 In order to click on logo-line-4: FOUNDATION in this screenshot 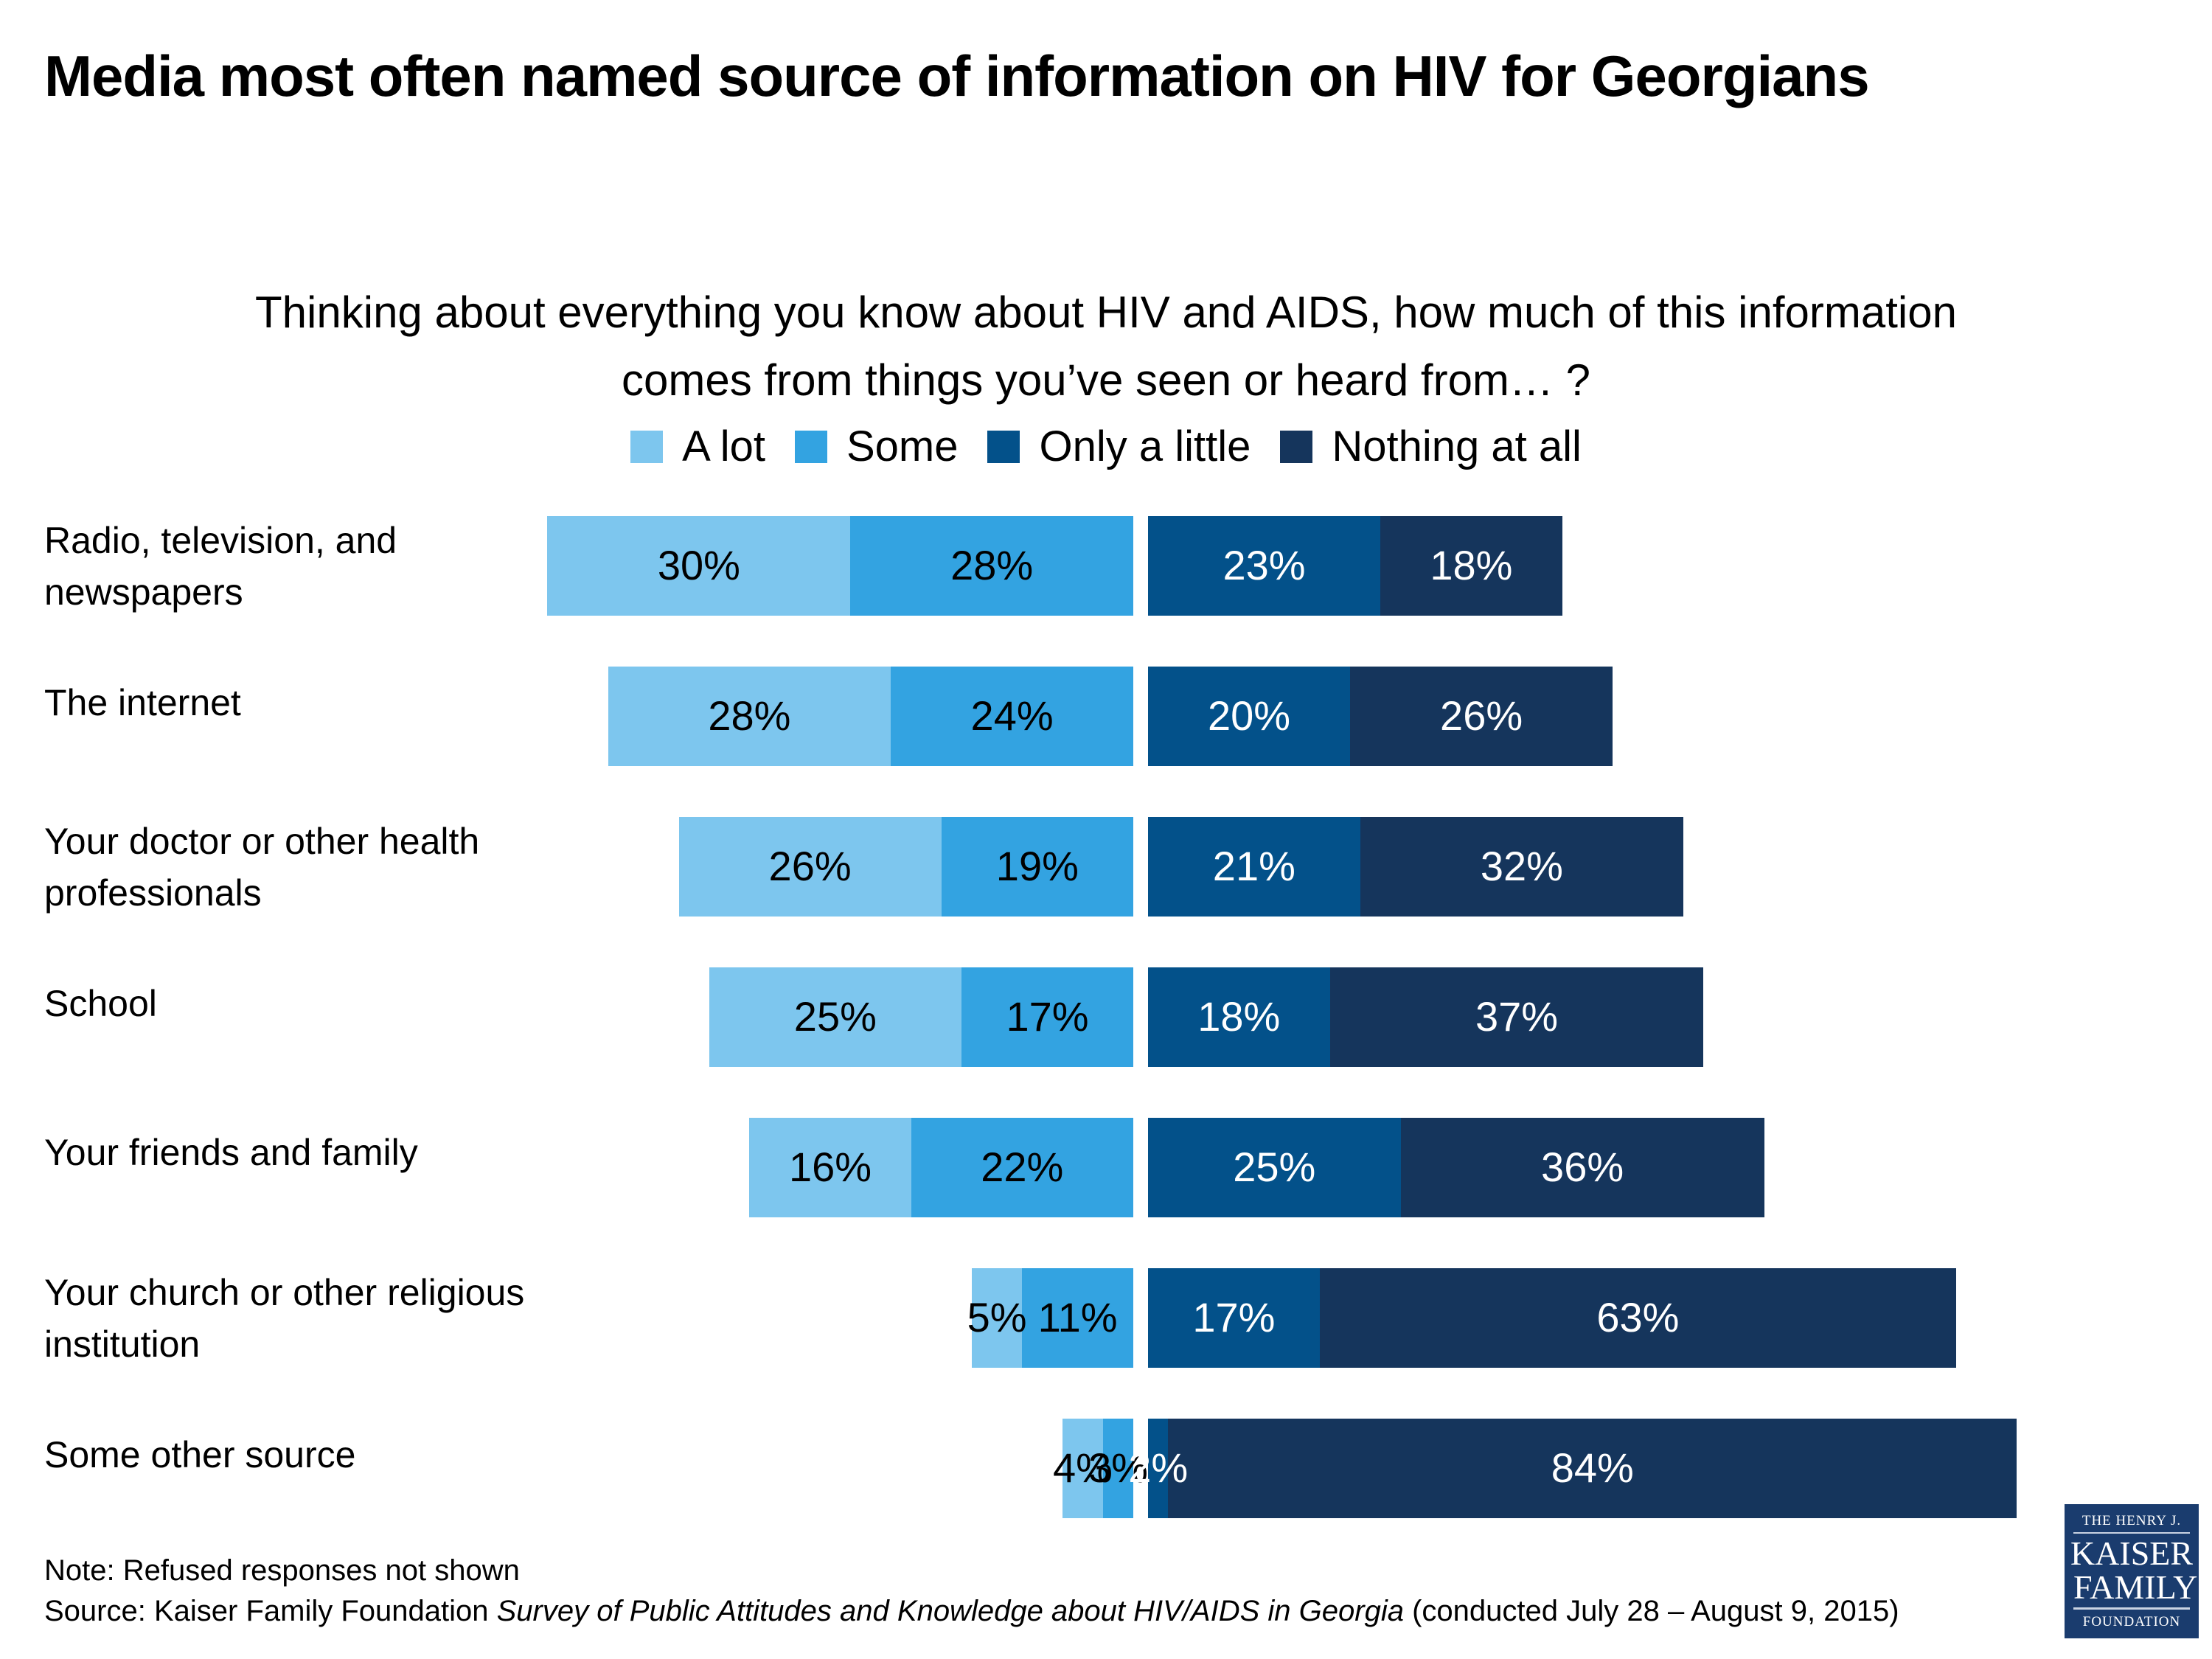, I will do `click(2131, 1622)`.